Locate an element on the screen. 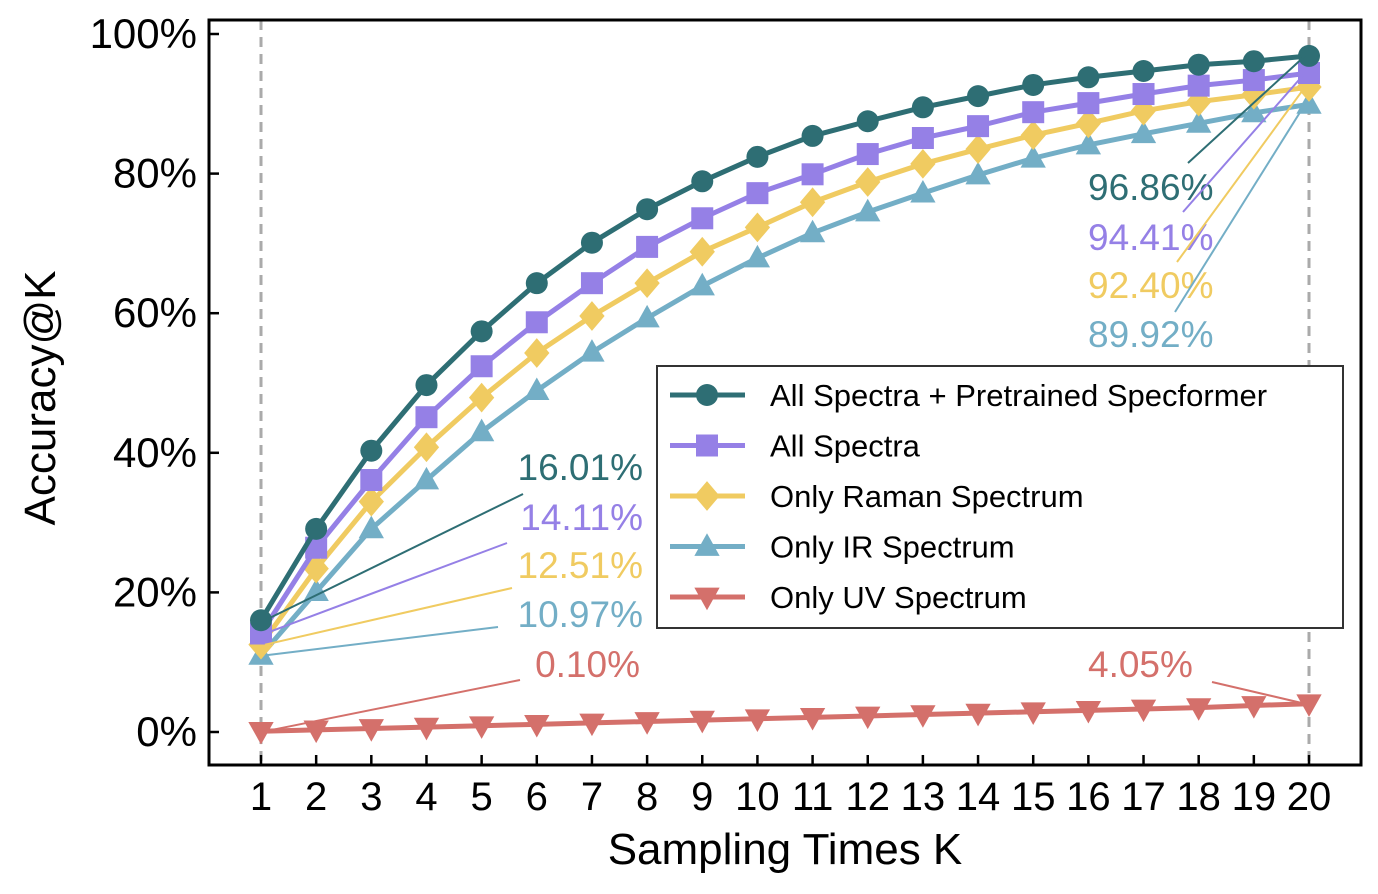  annotation-label: 0.10% is located at coordinates (587, 664).